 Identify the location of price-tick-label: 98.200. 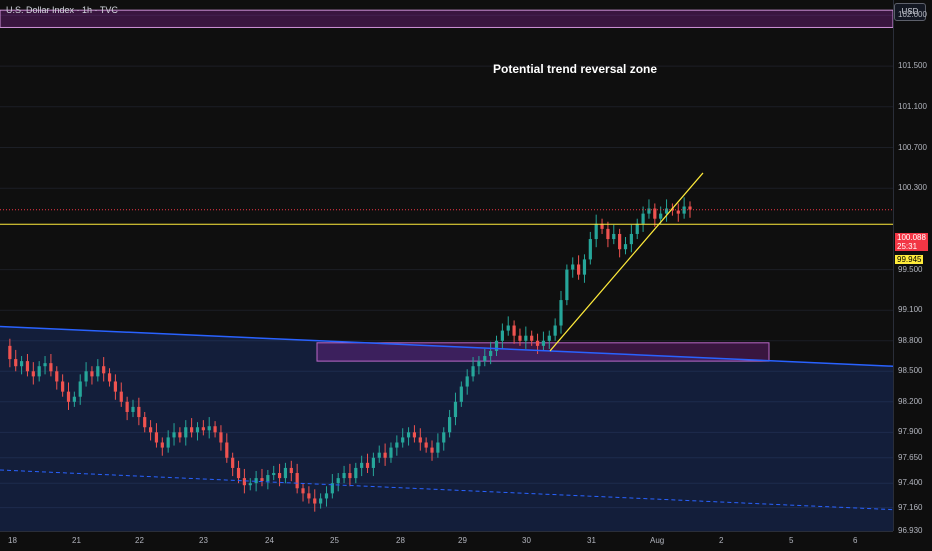
(910, 401).